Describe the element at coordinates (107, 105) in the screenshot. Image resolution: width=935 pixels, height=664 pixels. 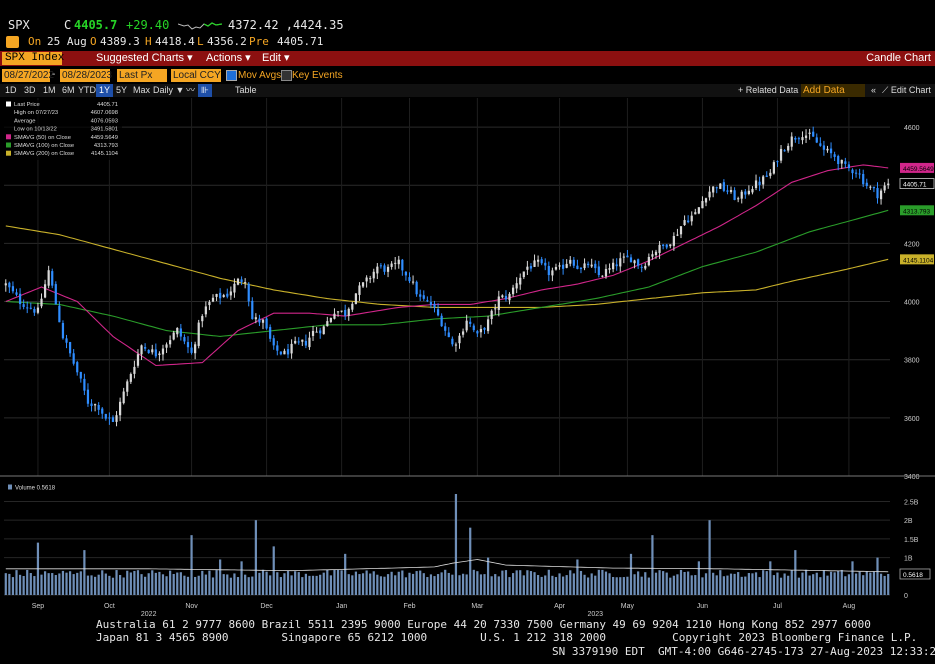
I see `legend-value: 4405.71` at that location.